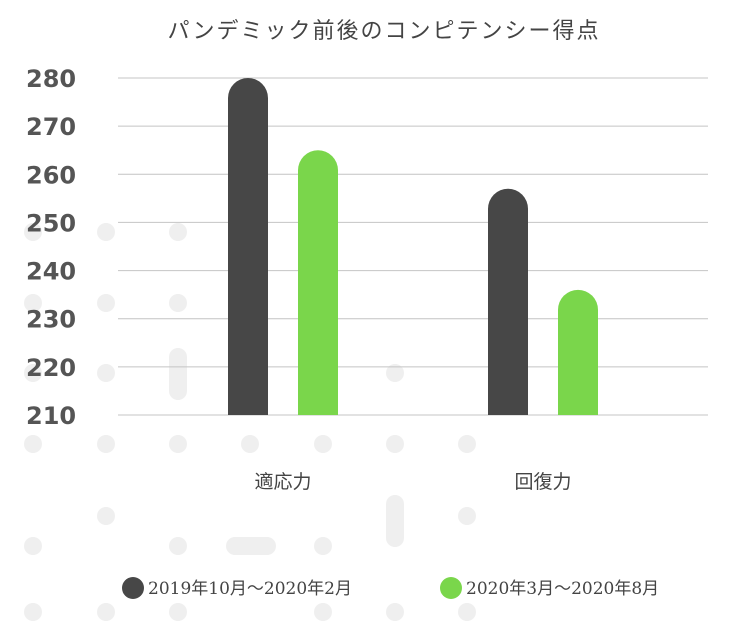 This screenshot has height=622, width=750. I want to click on chart-title: パンデミック前後のコンピテンシー得点, so click(383, 31).